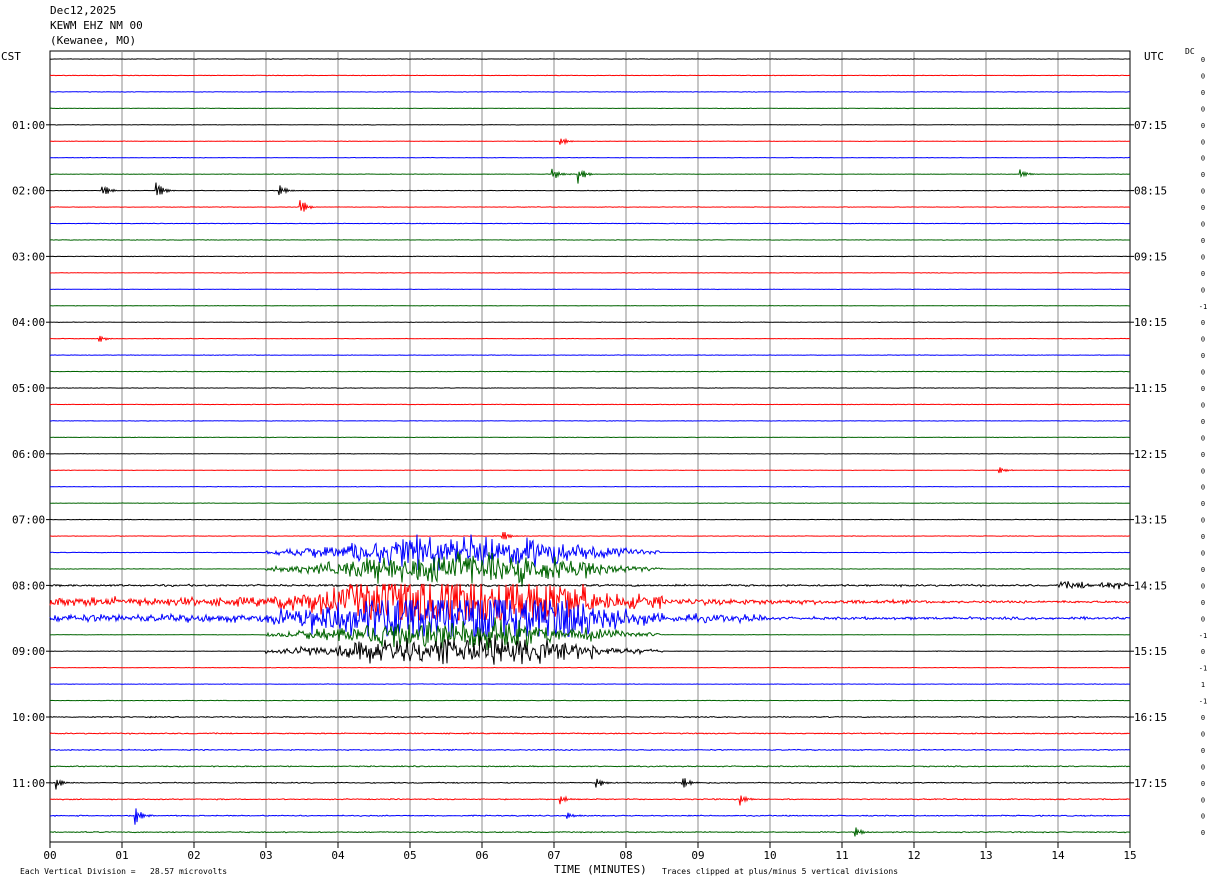 The width and height of the screenshot is (1210, 886). Describe the element at coordinates (28, 388) in the screenshot. I see `left-hour-label: 05:00` at that location.